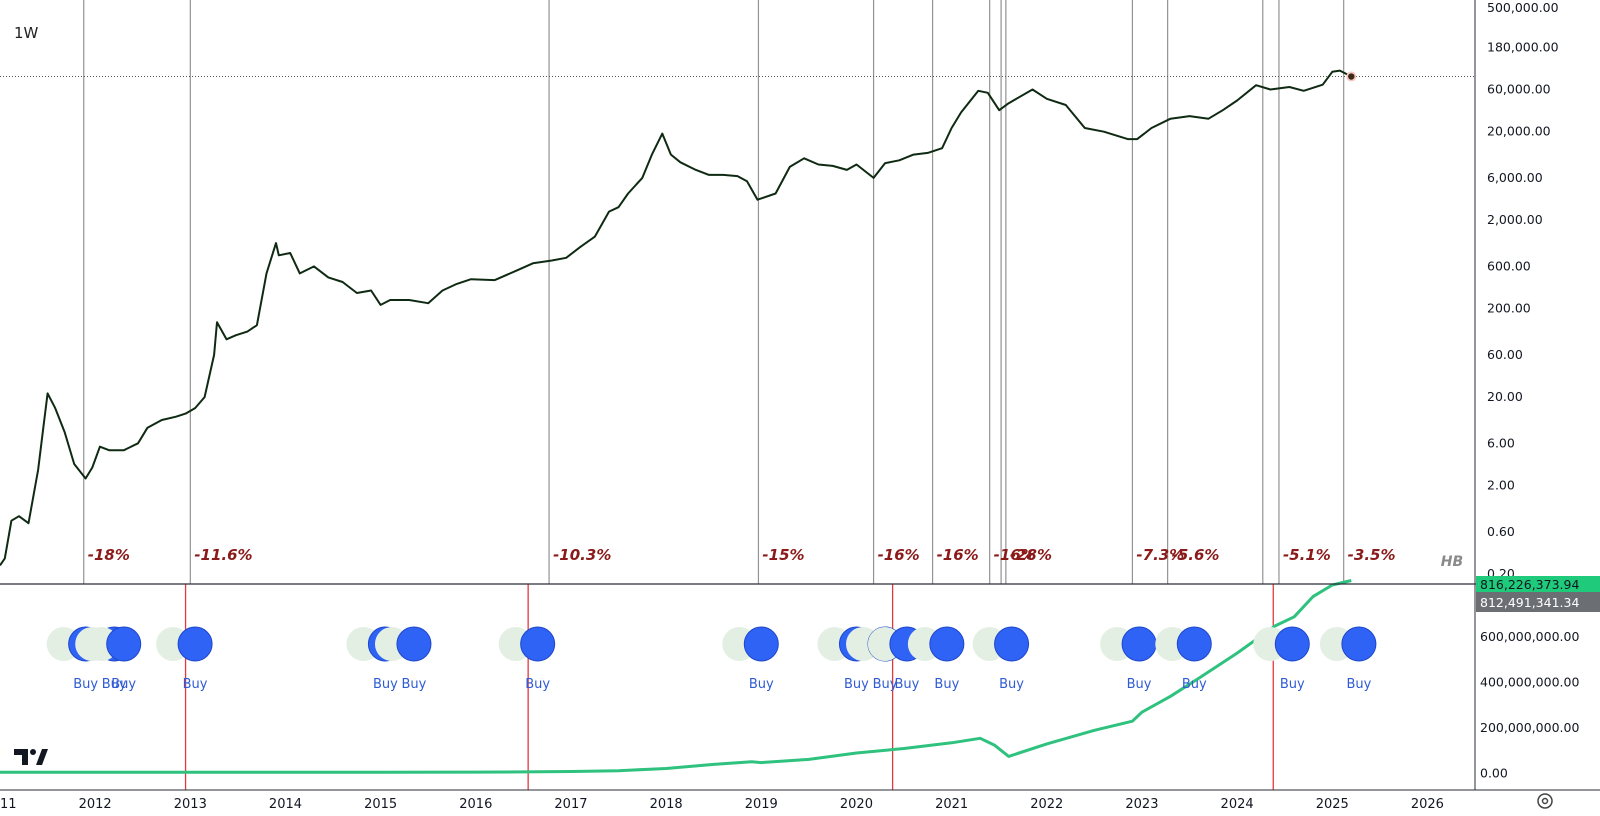 This screenshot has height=816, width=1600. I want to click on equity-axis-label: 400,000,000.00, so click(1529, 682).